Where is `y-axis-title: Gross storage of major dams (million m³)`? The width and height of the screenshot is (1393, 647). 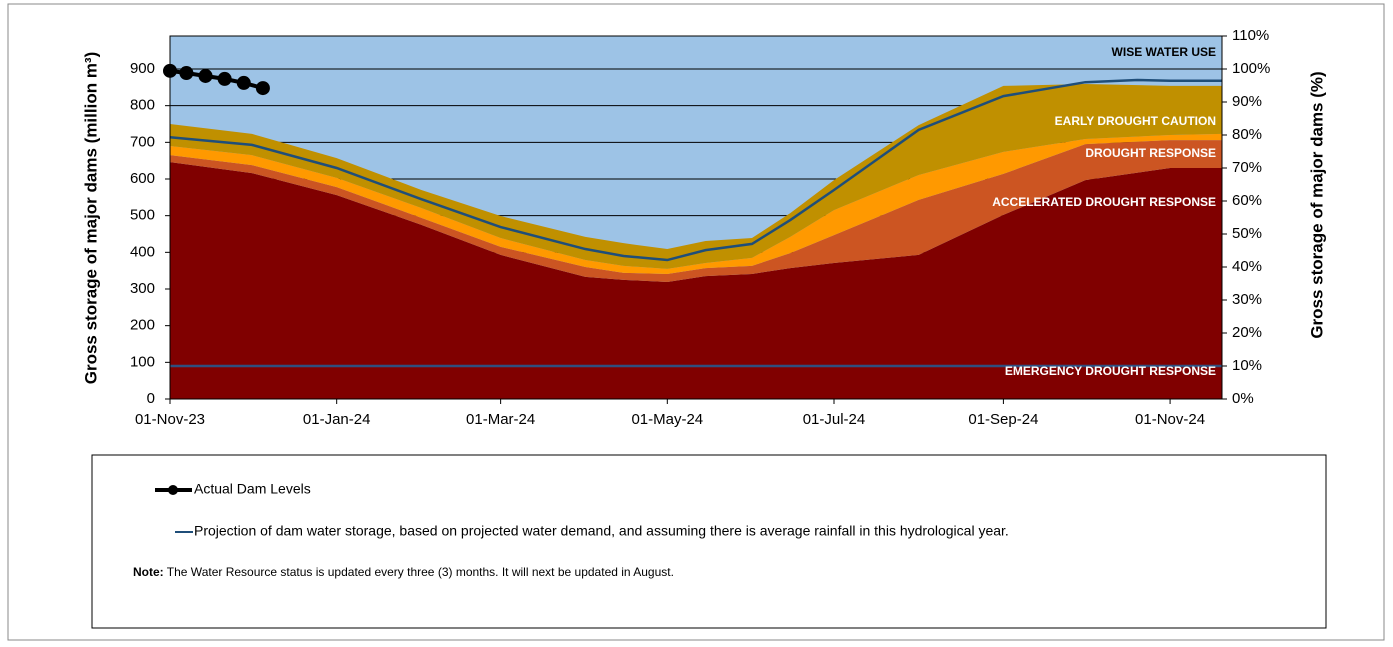
y-axis-title: Gross storage of major dams (million m³) is located at coordinates (90, 218).